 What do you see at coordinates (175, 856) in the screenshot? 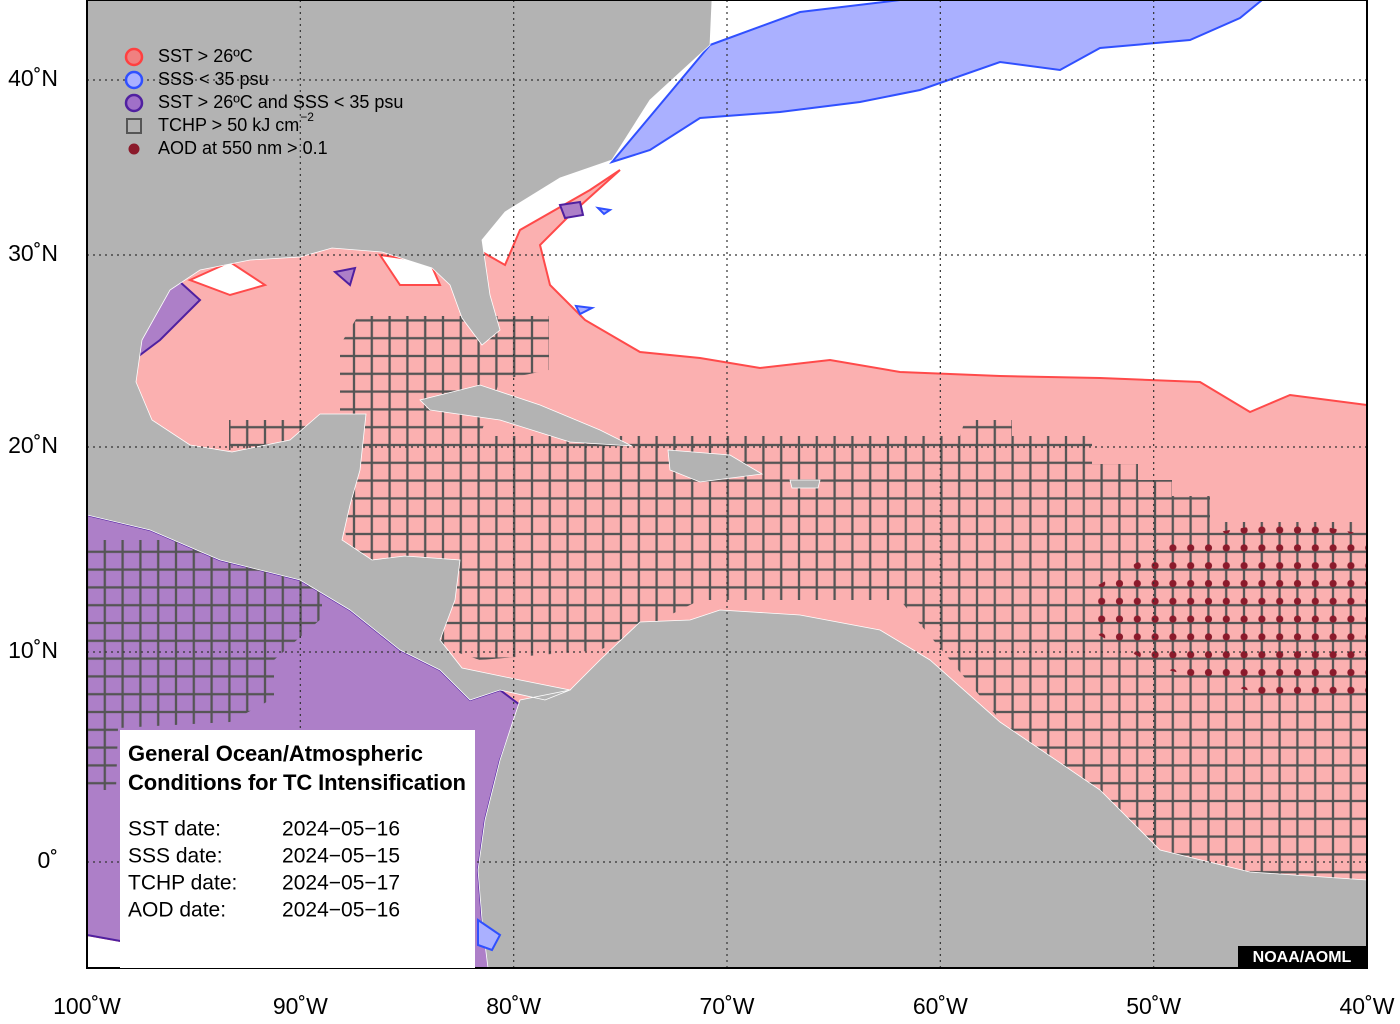
I see `date-label: SSS date:` at bounding box center [175, 856].